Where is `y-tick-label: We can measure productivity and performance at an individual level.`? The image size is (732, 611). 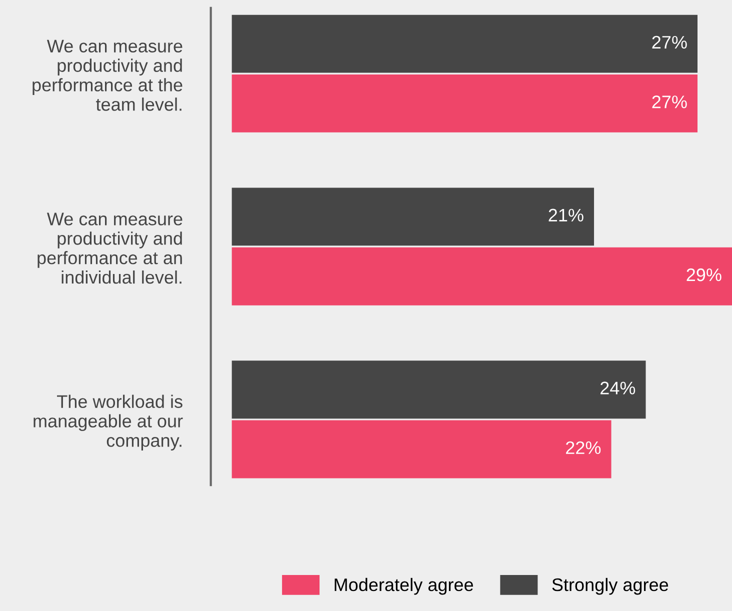 y-tick-label: We can measure productivity and performance at an individual level. is located at coordinates (110, 248).